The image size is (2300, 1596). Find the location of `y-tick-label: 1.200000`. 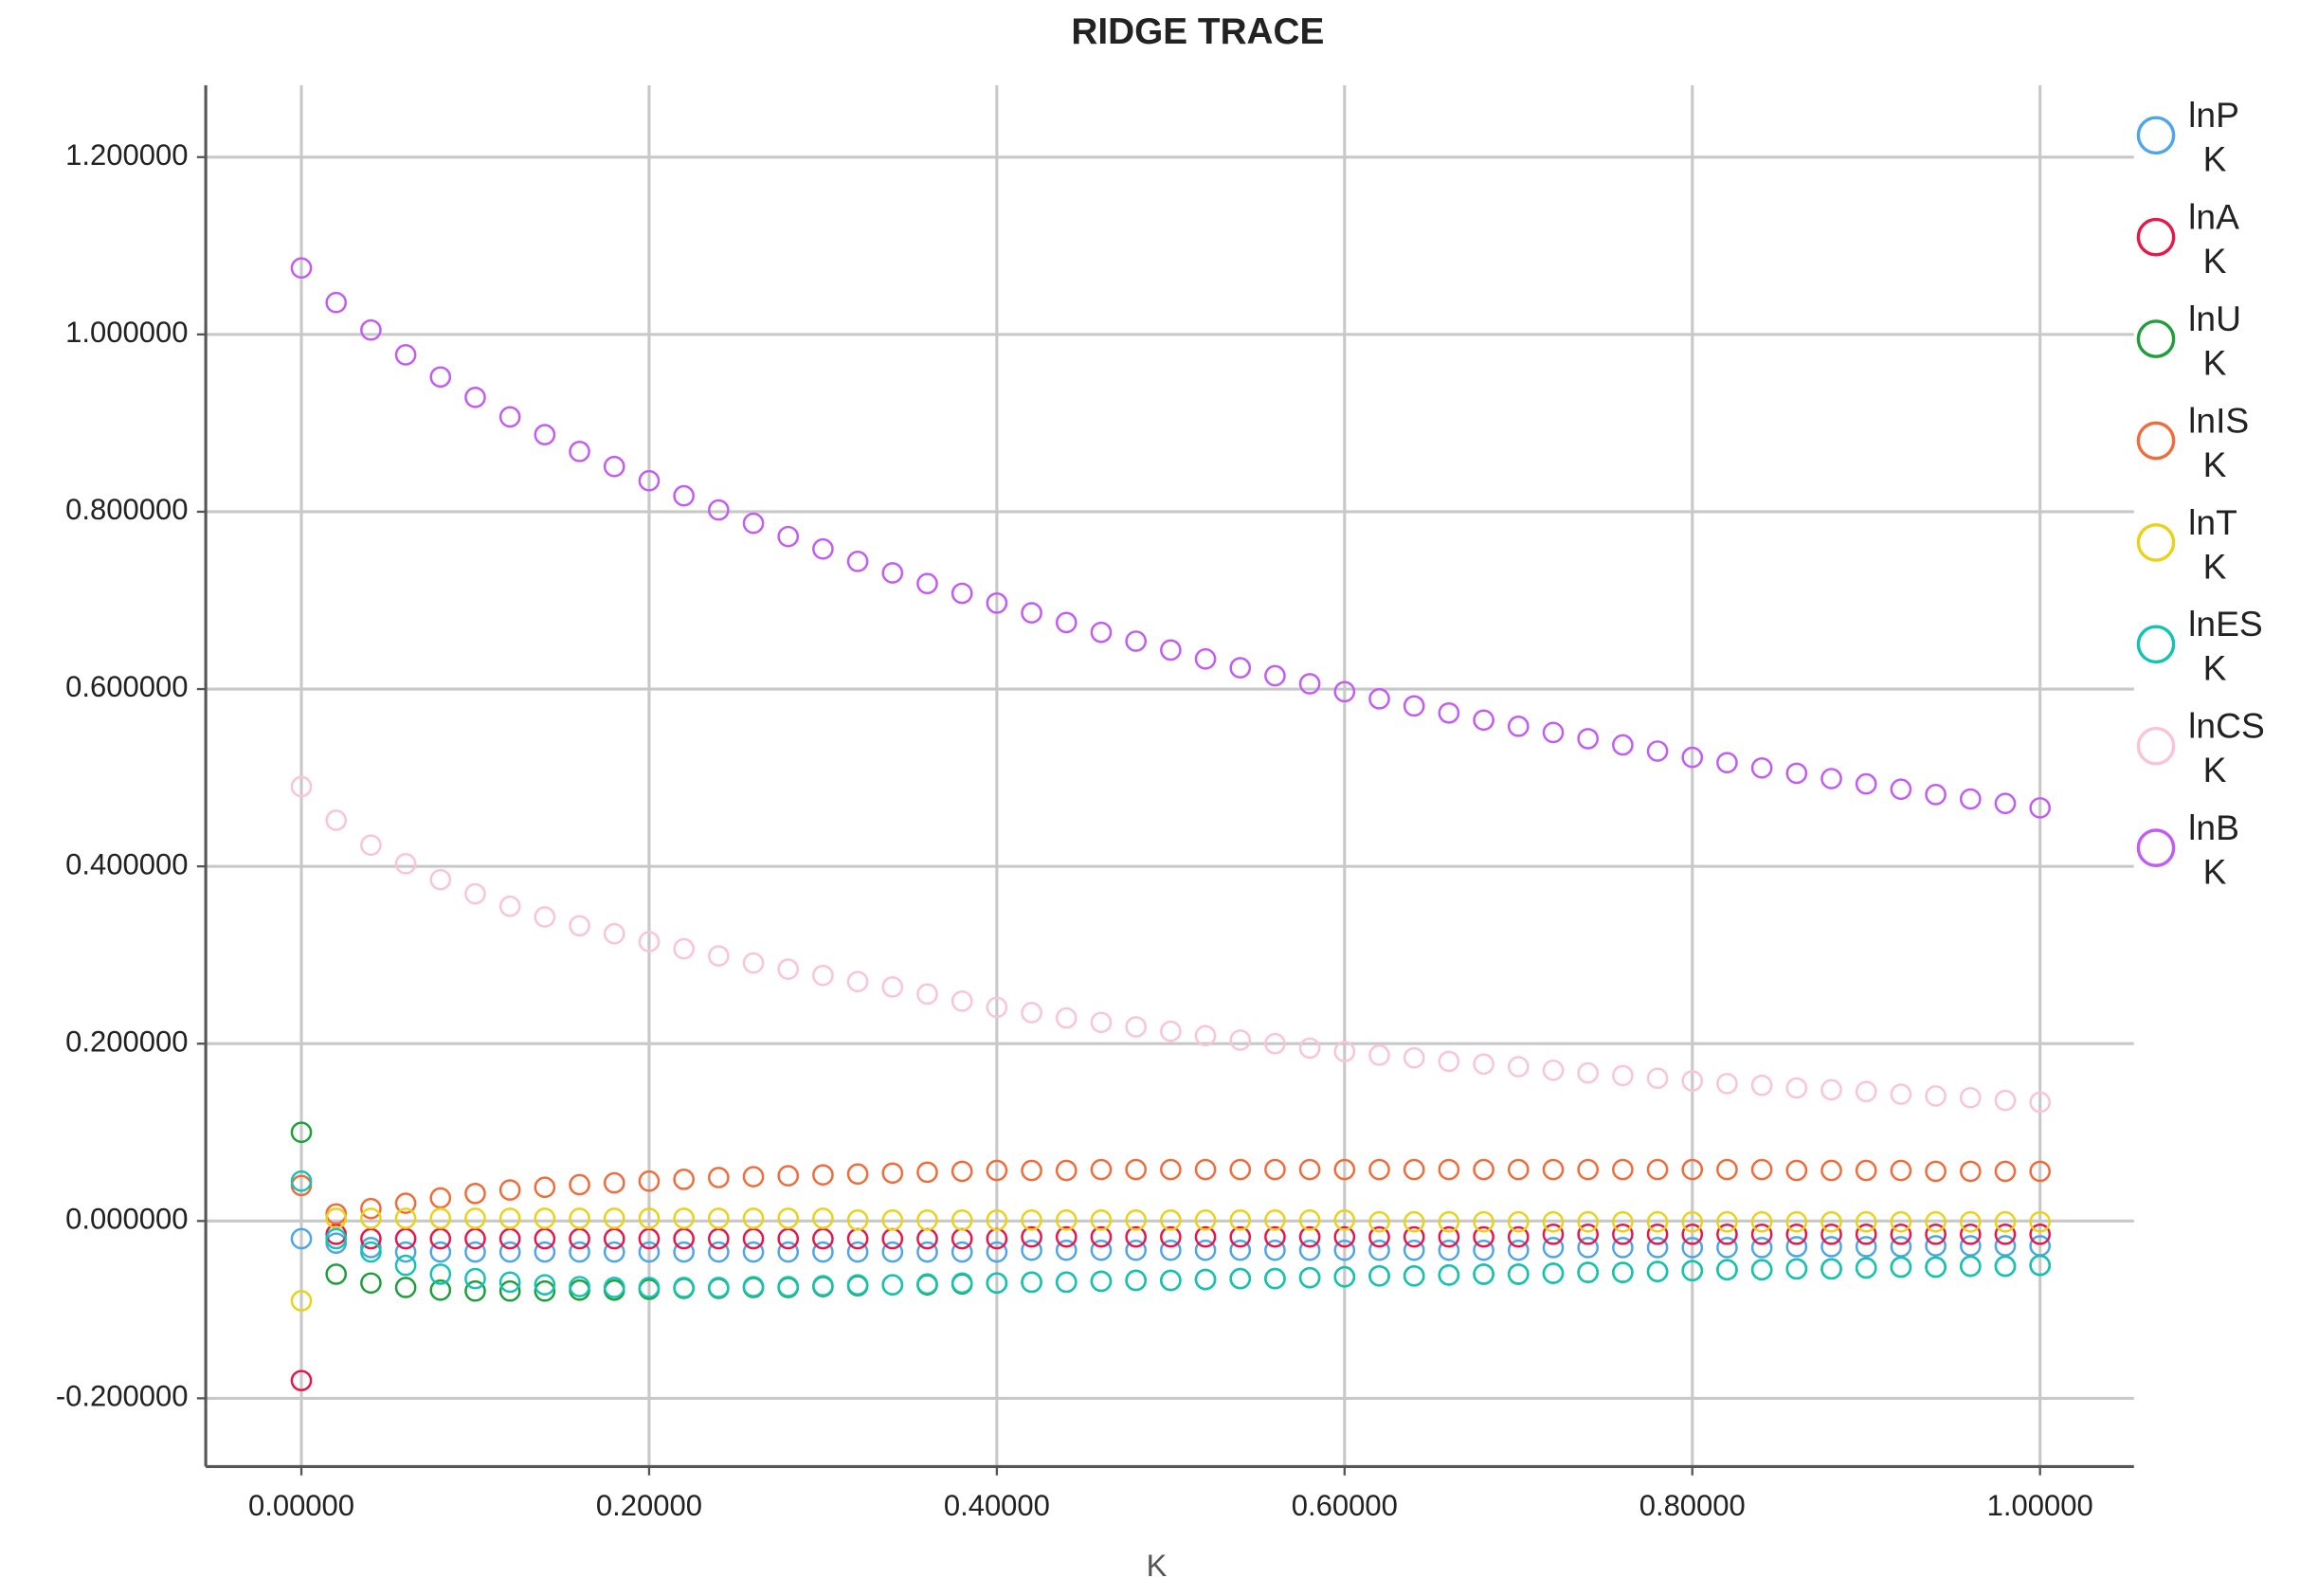

y-tick-label: 1.200000 is located at coordinates (127, 155).